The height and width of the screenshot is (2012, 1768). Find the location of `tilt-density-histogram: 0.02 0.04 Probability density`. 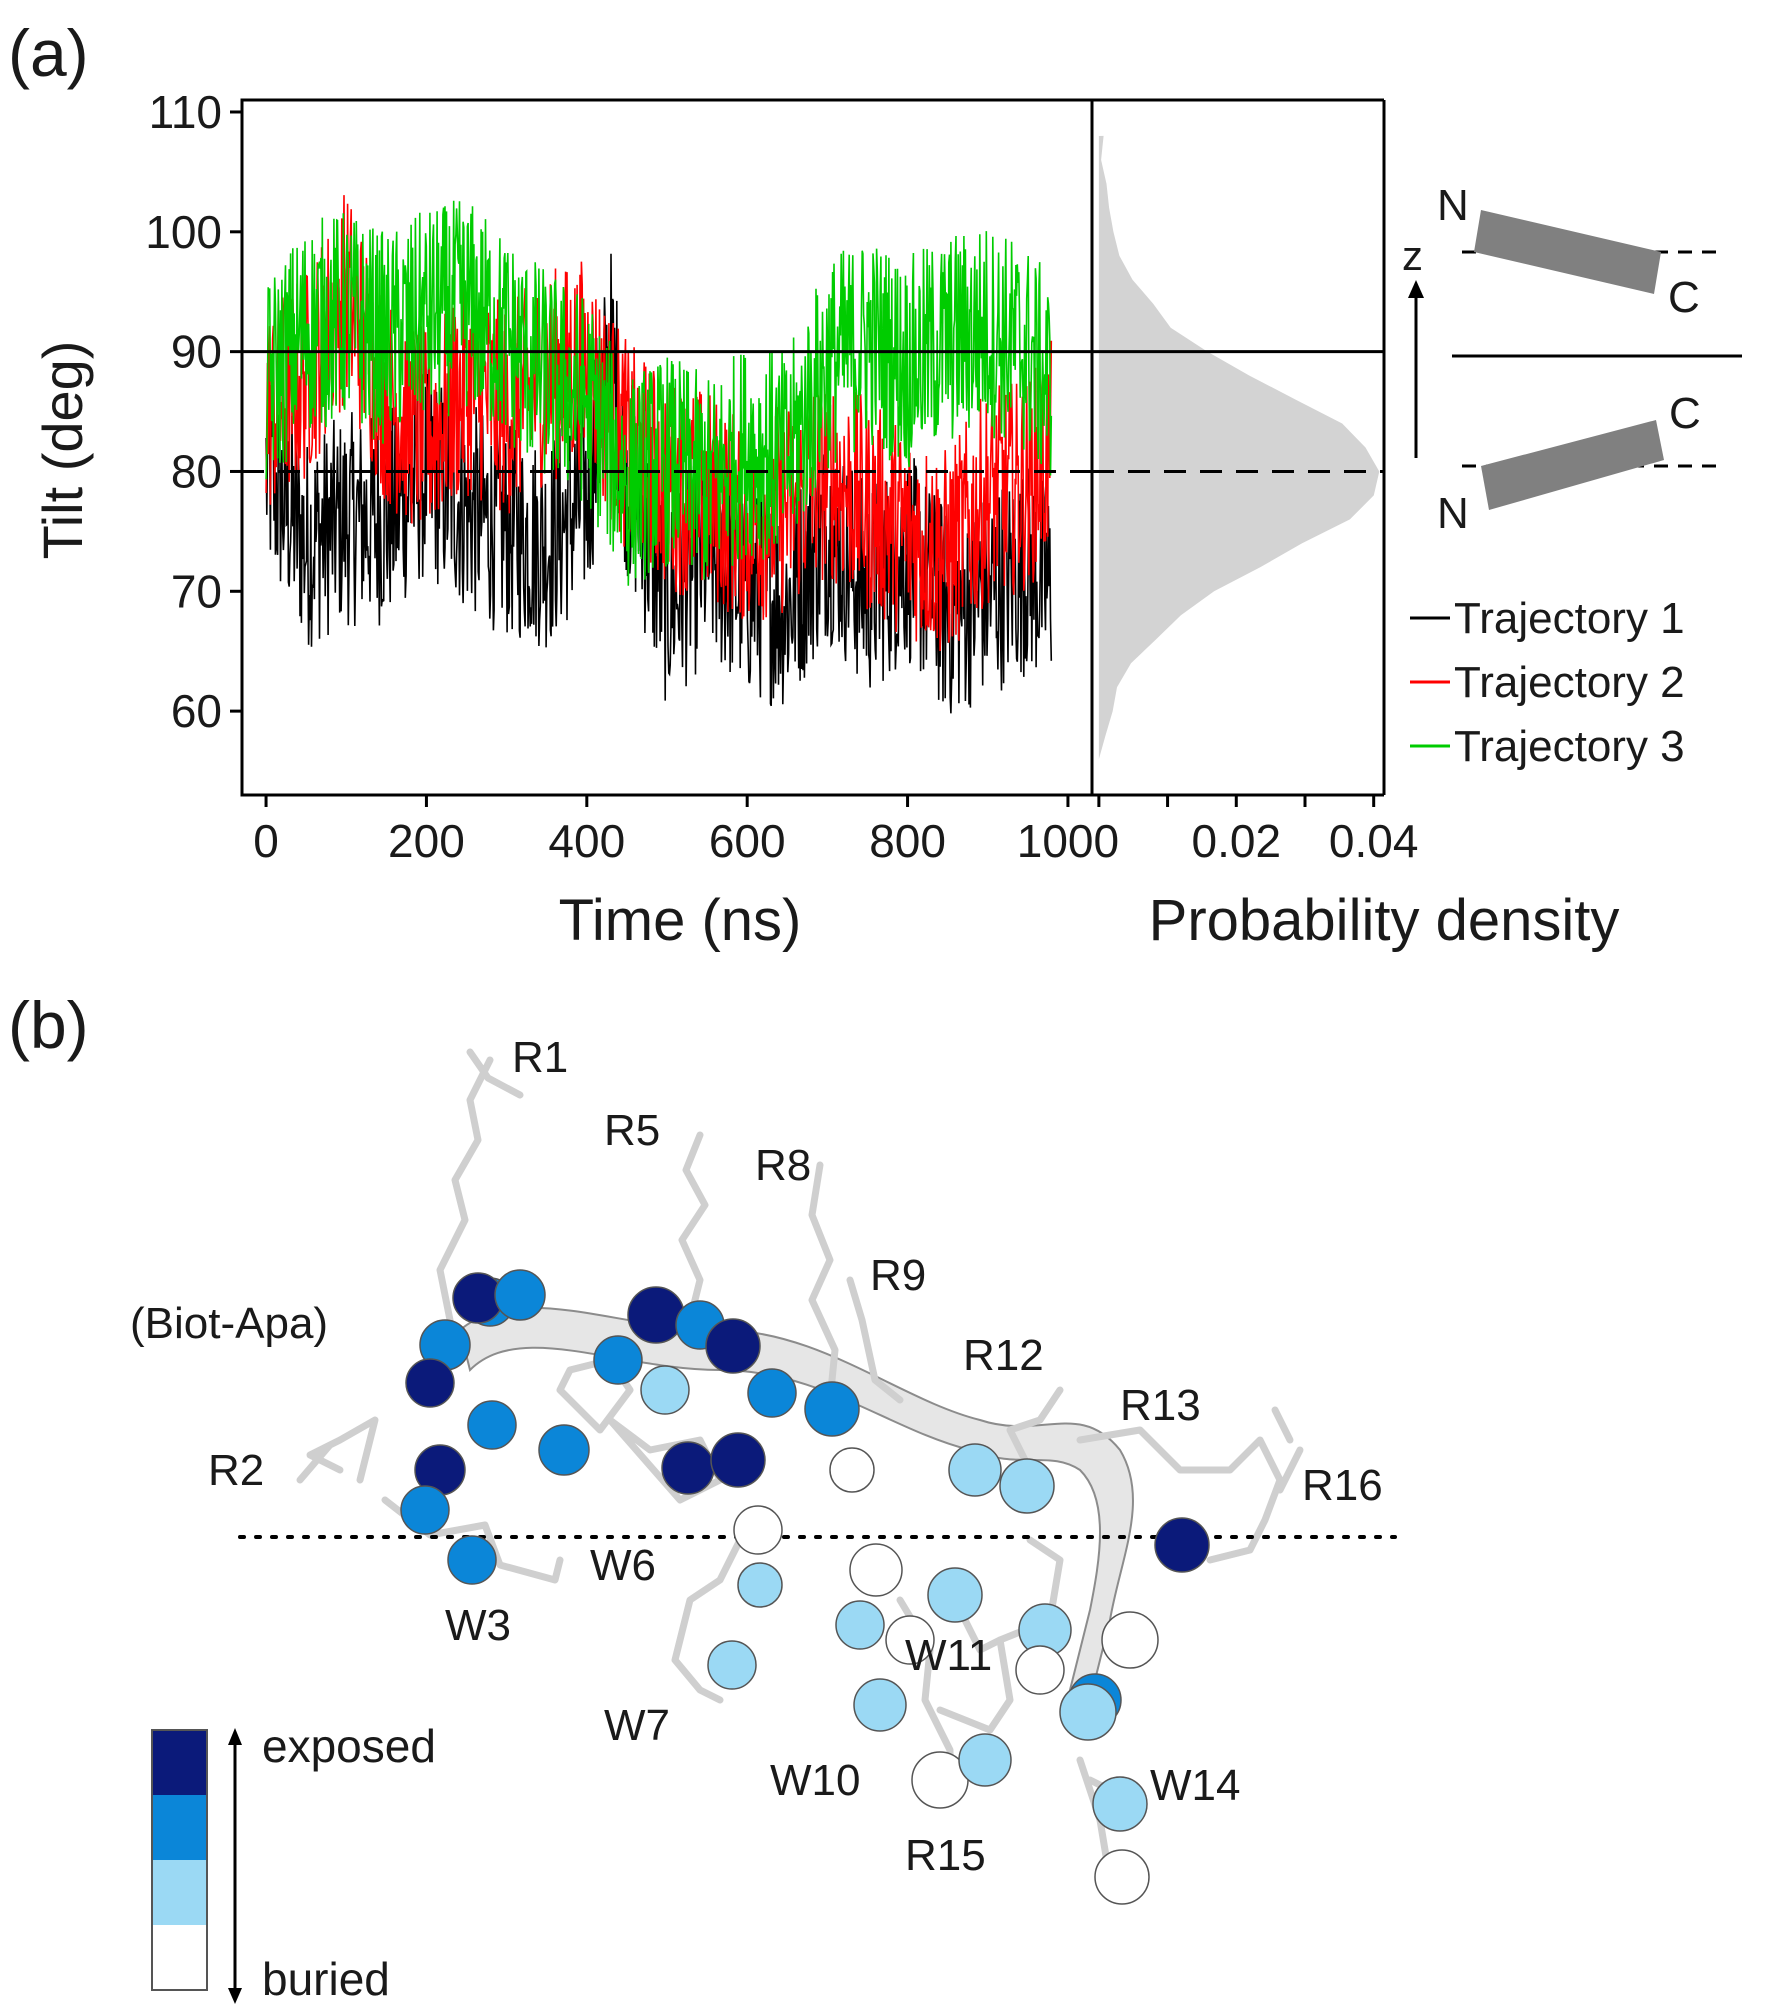

tilt-density-histogram: 0.02 0.04 Probability density is located at coordinates (1356, 525).